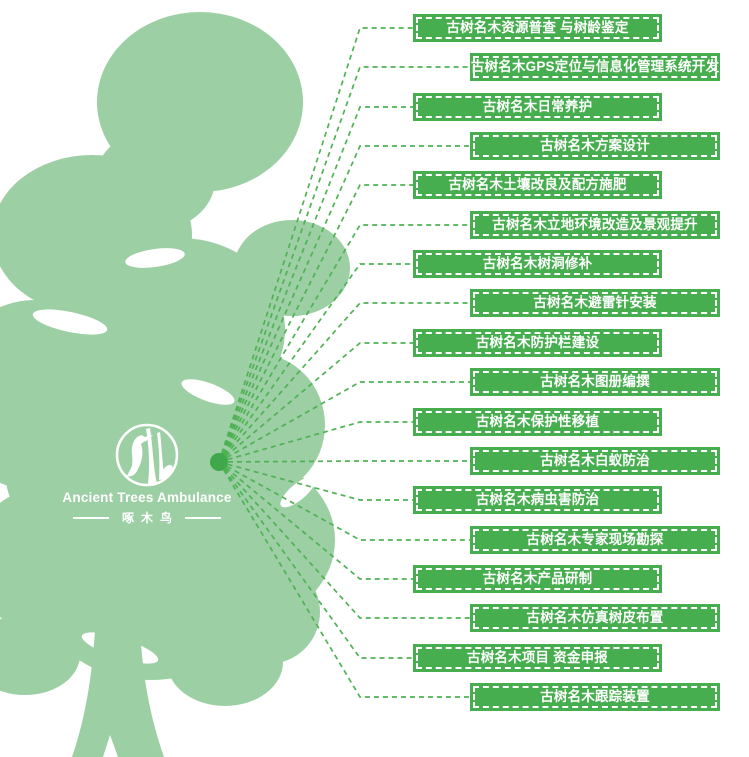  I want to click on service-label: 古树名木白蚁防治, so click(595, 461).